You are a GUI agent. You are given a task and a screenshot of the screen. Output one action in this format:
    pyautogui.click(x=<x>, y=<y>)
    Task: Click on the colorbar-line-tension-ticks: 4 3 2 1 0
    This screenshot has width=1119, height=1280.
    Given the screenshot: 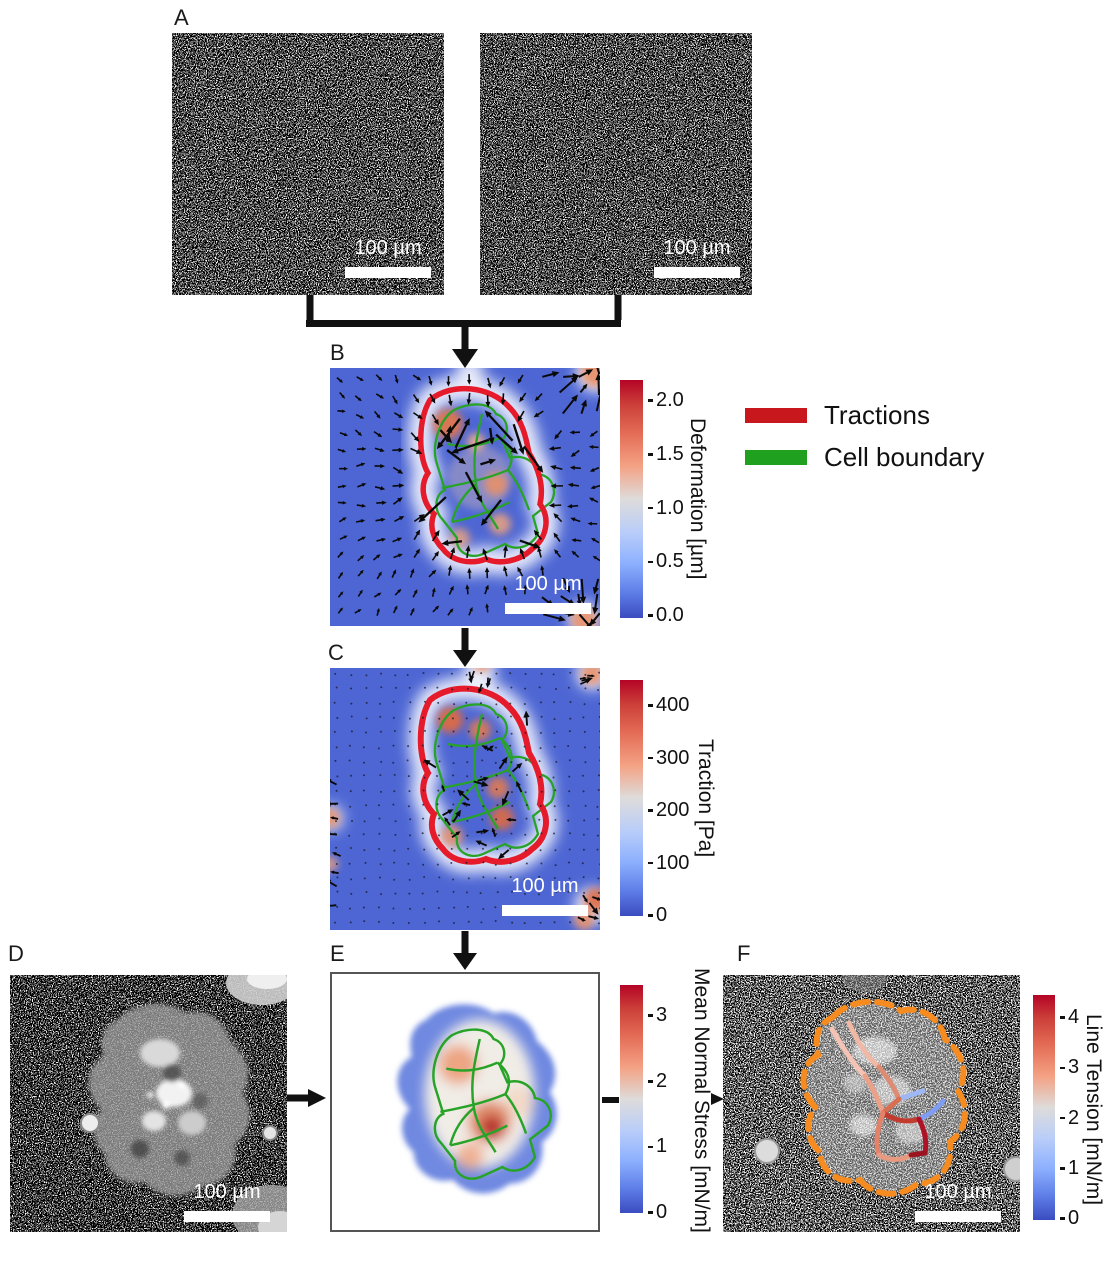 What is the action you would take?
    pyautogui.click(x=1069, y=1117)
    